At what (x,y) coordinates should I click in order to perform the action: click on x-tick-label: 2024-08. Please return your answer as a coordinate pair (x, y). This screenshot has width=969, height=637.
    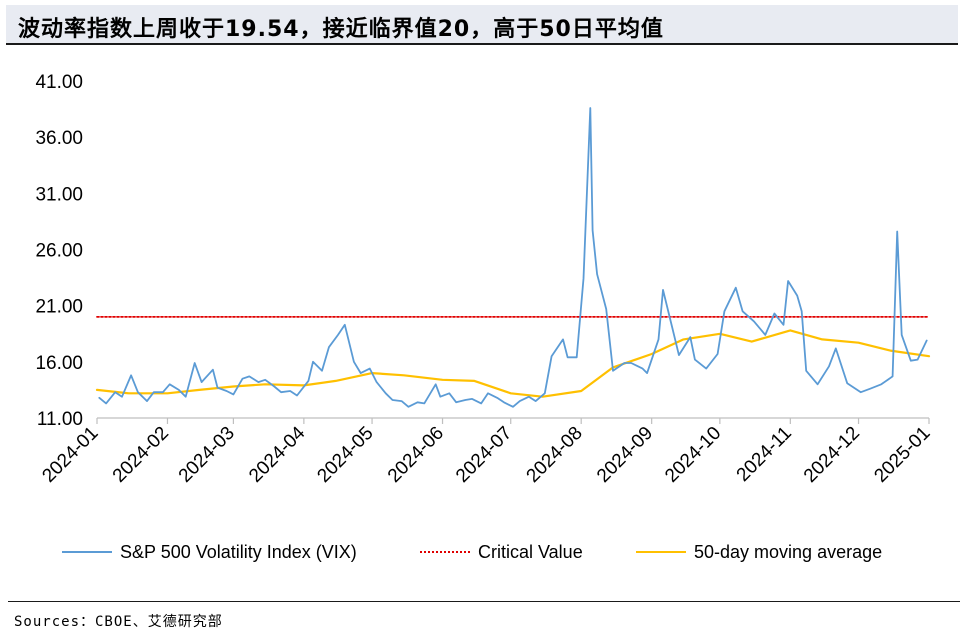
    Looking at the image, I should click on (555, 455).